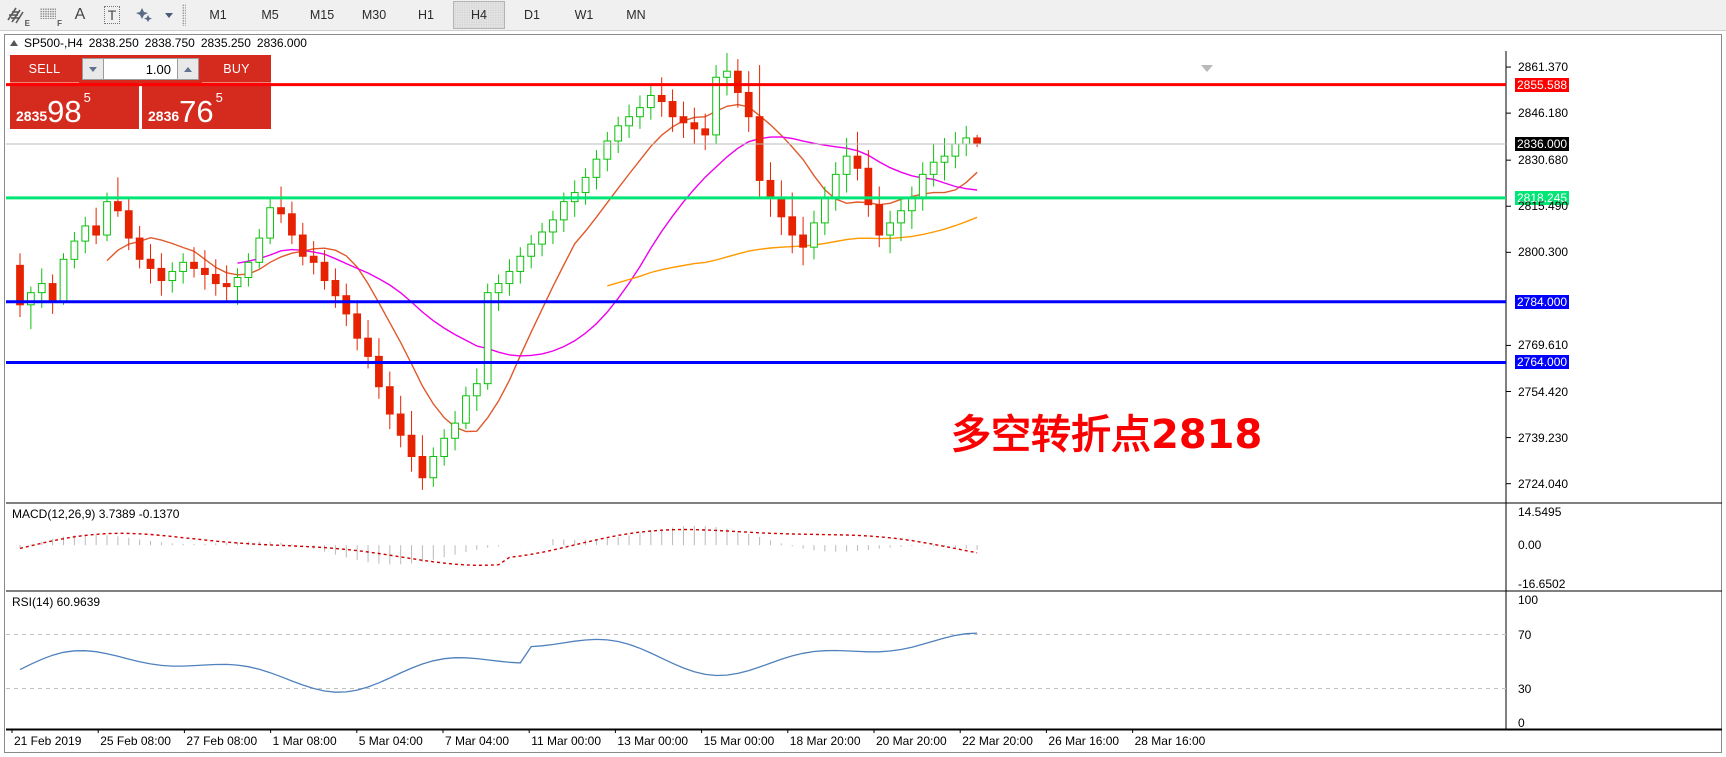 This screenshot has height=757, width=1726. I want to click on sell-price-fraction: 5, so click(87, 97).